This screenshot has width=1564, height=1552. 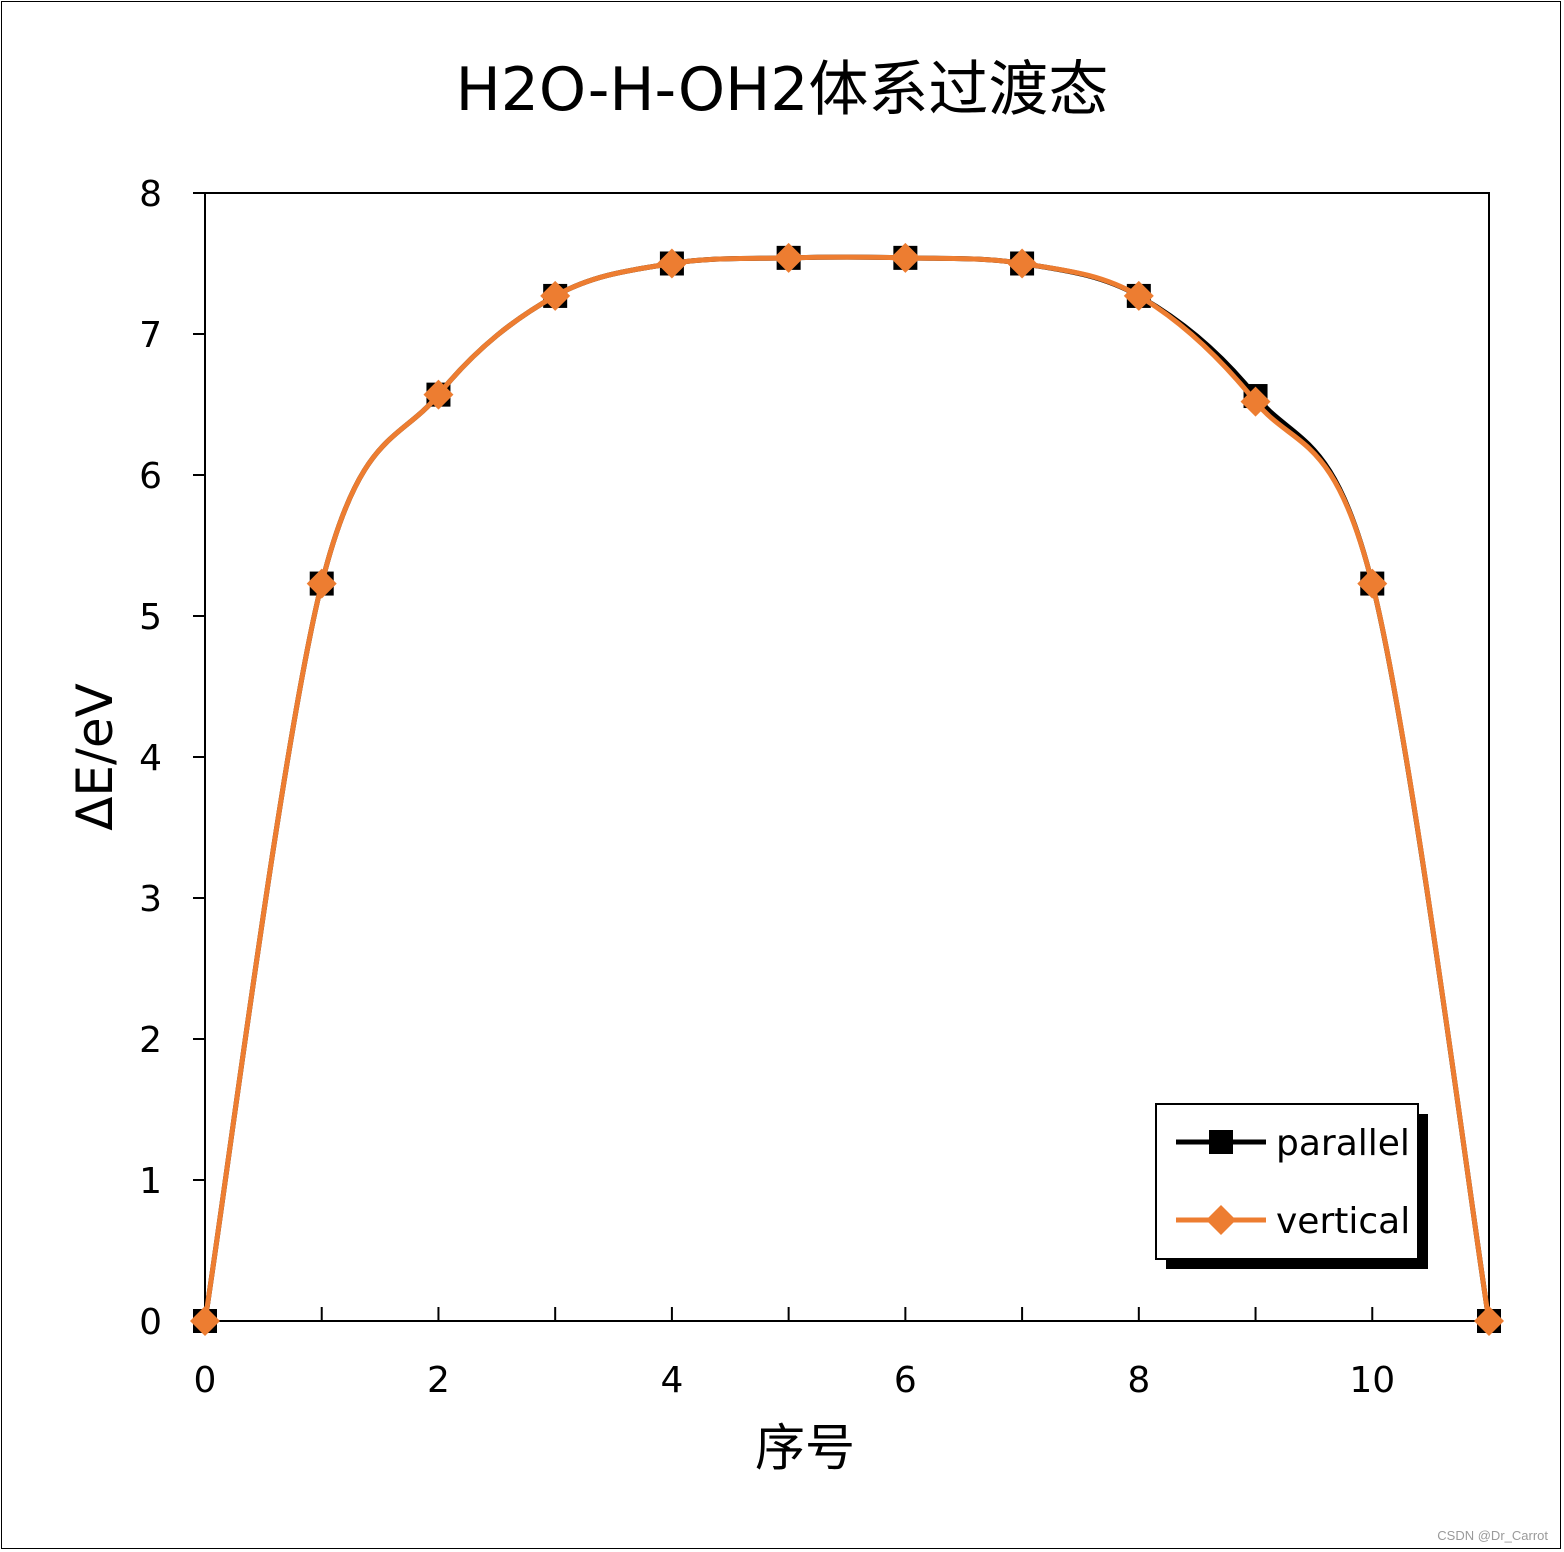 What do you see at coordinates (150, 1322) in the screenshot?
I see `y-tick-label: 0` at bounding box center [150, 1322].